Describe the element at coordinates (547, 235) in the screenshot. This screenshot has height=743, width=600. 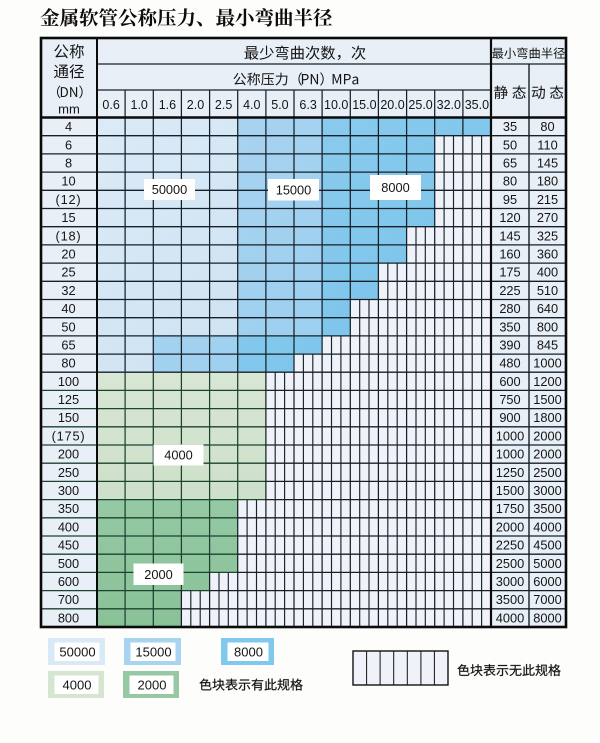
I see `svg-text: 325` at that location.